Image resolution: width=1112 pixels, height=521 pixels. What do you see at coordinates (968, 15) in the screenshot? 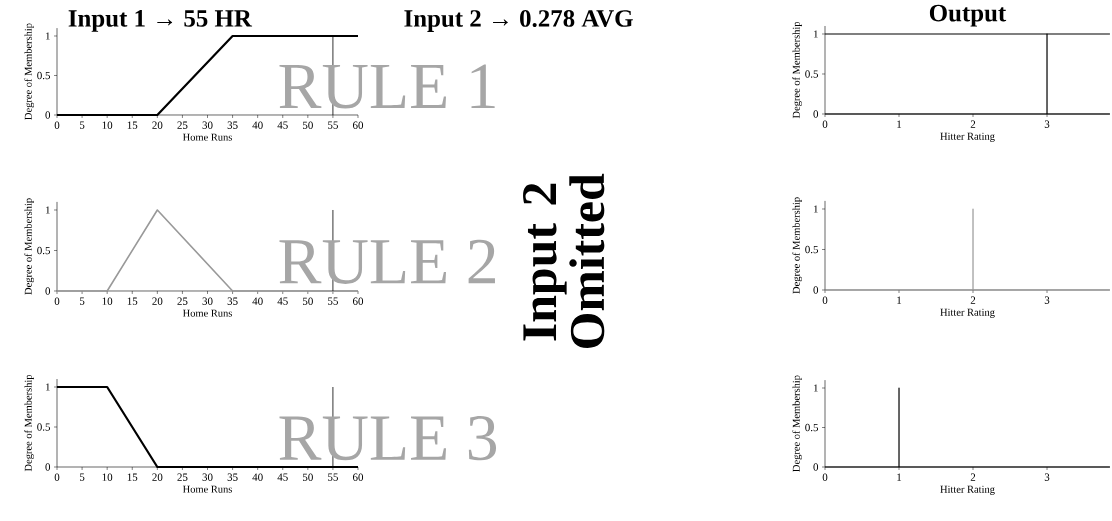
I see `chart-title: Output` at bounding box center [968, 15].